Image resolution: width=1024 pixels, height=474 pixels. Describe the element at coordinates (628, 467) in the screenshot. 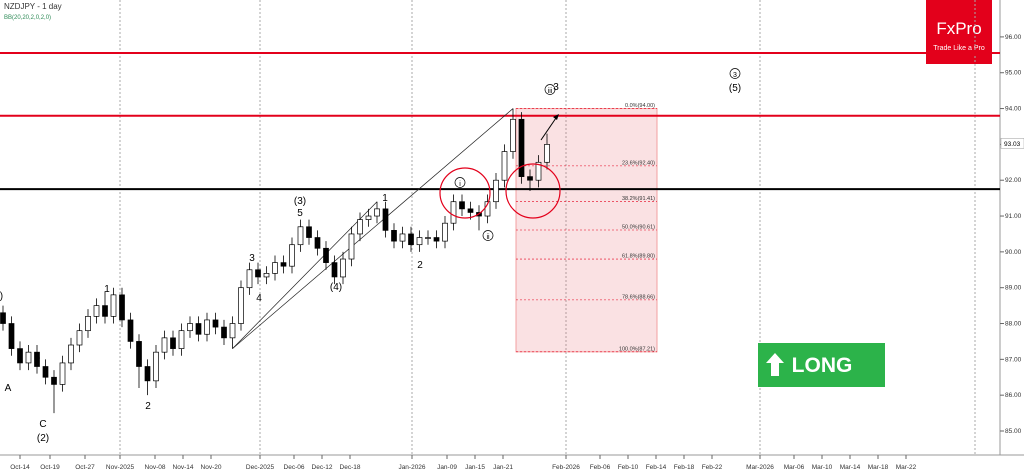

I see `x-tick-label: Feb-10` at that location.